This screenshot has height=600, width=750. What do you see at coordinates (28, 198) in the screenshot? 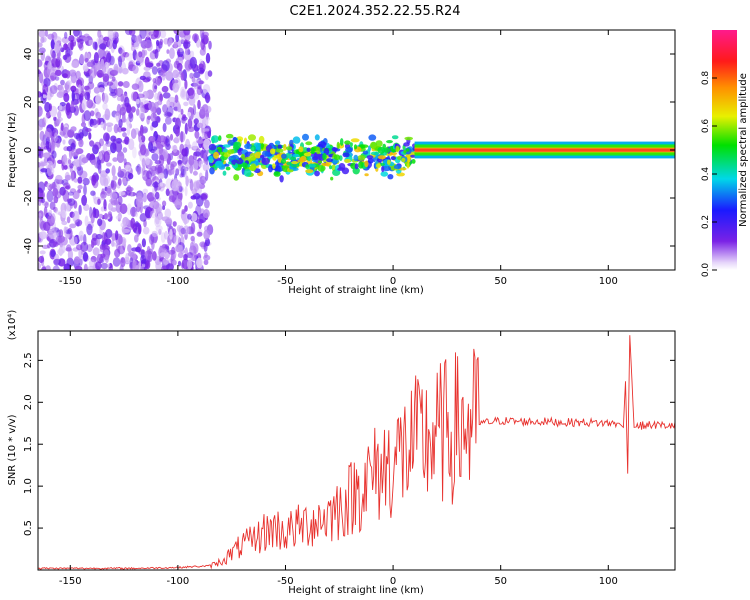
I see `spectrogram-y-tick-label: -20` at bounding box center [28, 198].